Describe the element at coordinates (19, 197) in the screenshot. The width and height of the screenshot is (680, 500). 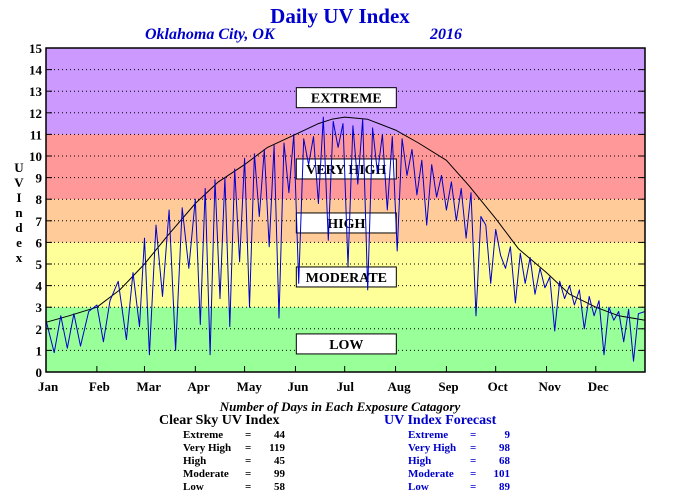
I see `y-label-letter: I` at that location.